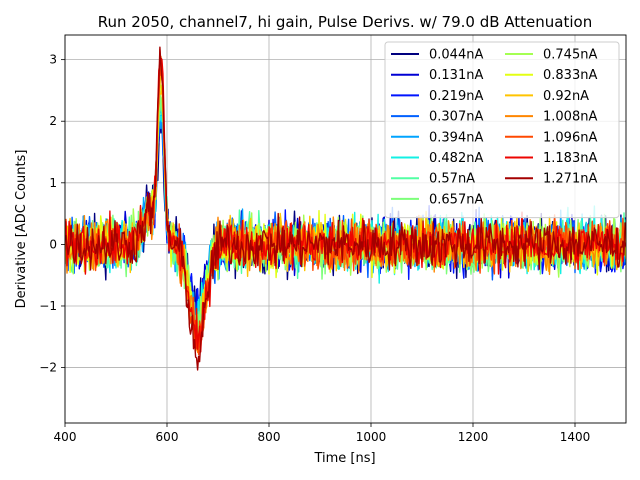  I want to click on y-tick-label: 3, so click(53, 60).